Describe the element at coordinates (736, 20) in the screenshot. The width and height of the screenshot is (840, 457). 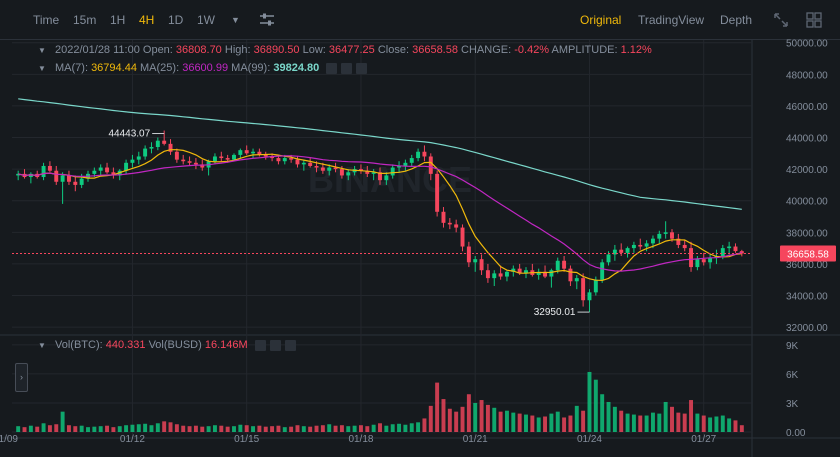
I see `view-depth: Depth` at that location.